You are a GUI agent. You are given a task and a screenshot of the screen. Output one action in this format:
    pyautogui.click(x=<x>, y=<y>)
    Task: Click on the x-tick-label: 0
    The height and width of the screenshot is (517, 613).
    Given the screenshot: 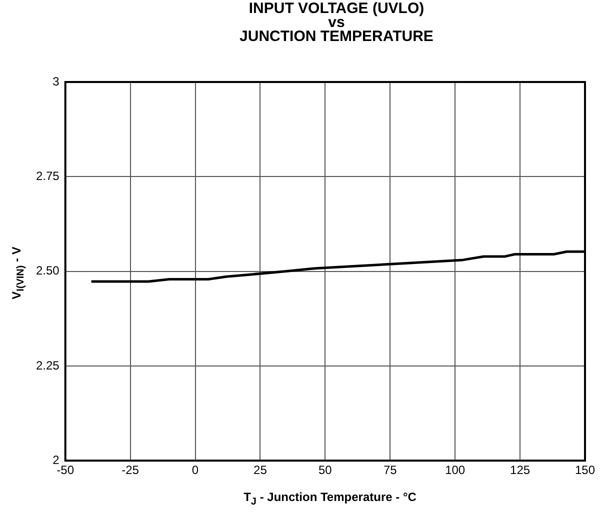 What is the action you would take?
    pyautogui.click(x=195, y=470)
    